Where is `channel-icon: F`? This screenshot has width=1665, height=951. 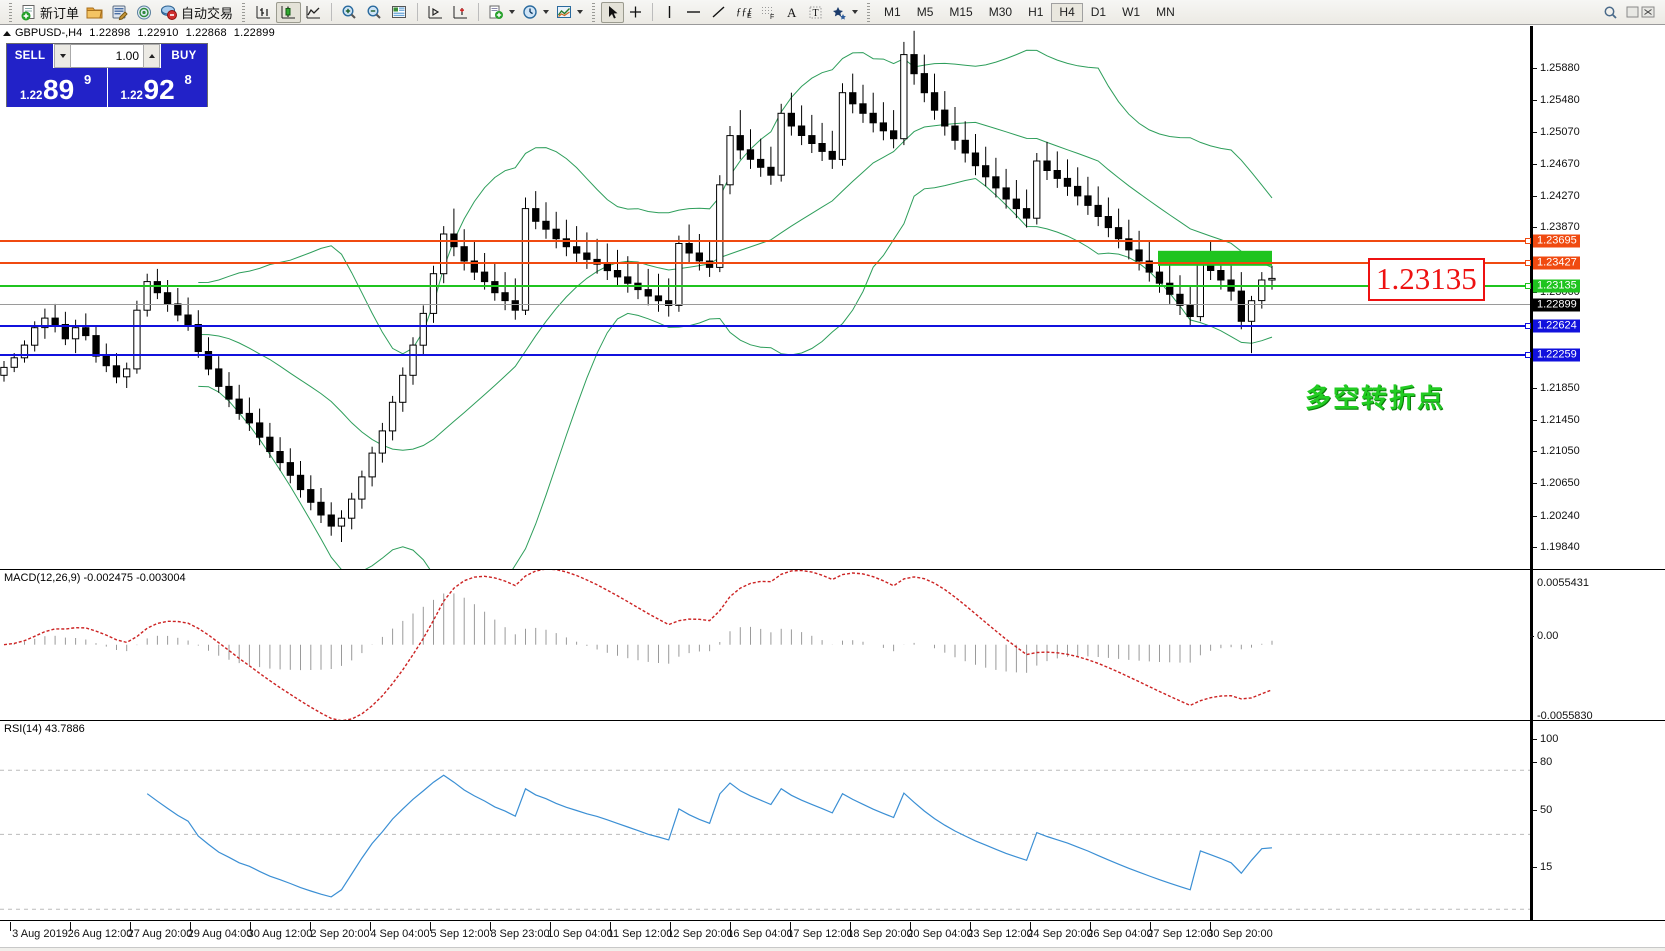
channel-icon: F is located at coordinates (768, 12).